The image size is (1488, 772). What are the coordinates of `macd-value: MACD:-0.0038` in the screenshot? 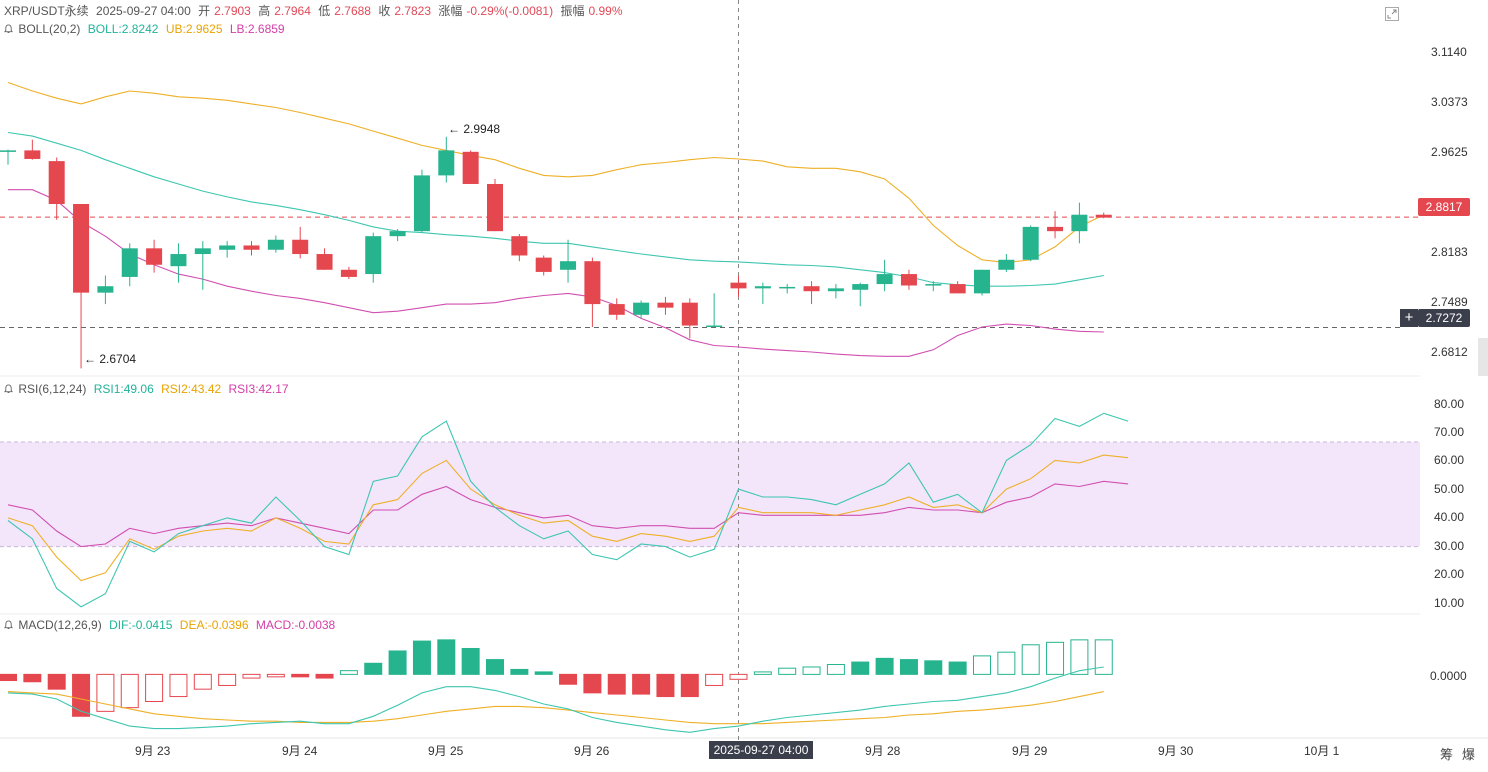 It's located at (295, 625).